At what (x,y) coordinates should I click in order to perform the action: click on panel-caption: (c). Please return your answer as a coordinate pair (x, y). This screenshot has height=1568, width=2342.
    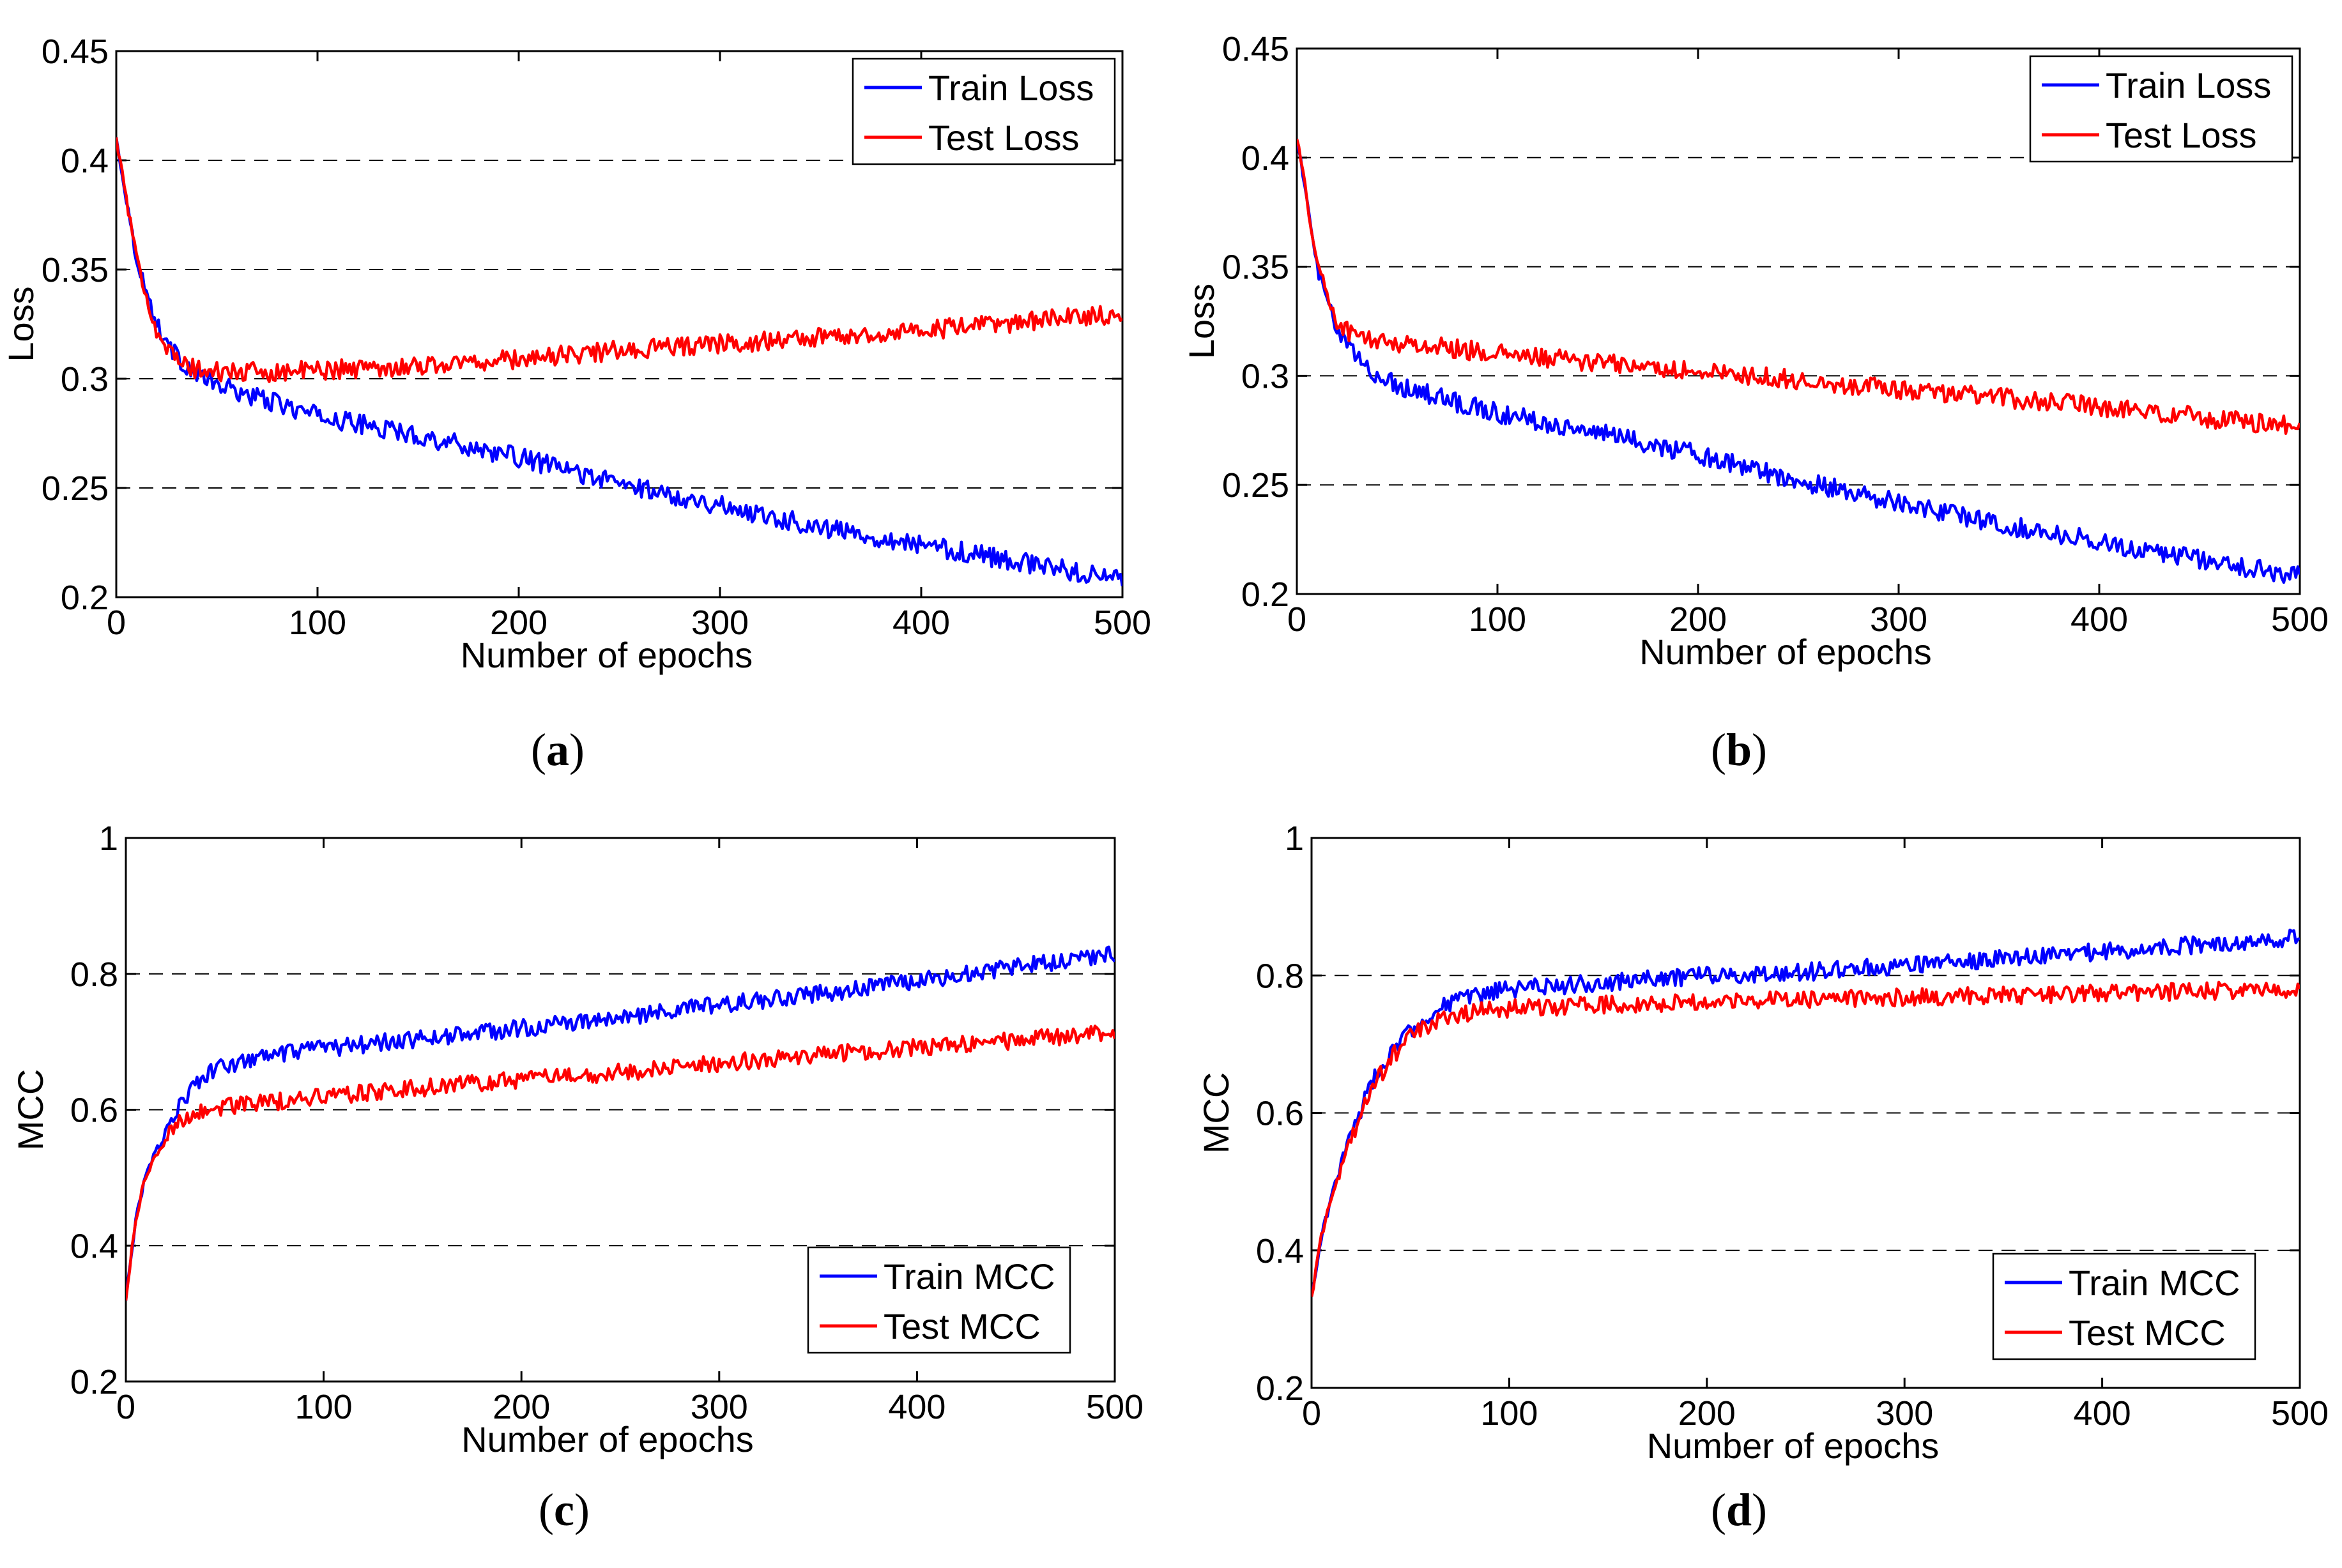
    Looking at the image, I should click on (564, 1509).